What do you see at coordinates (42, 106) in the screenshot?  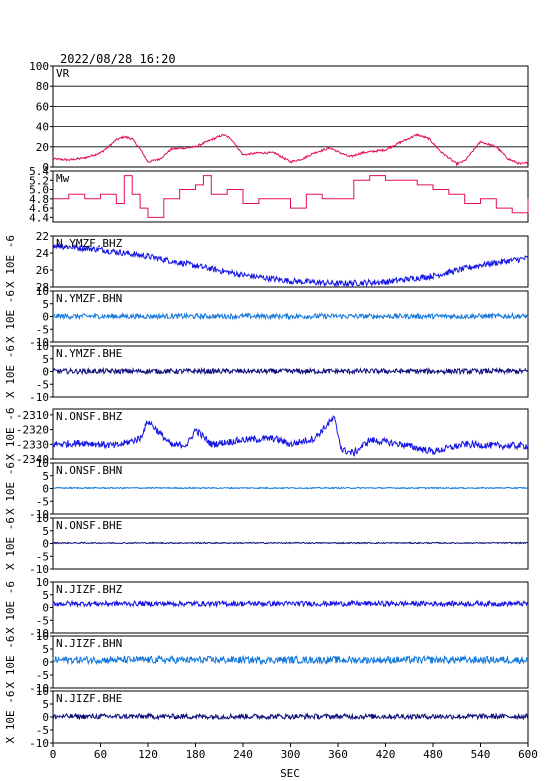 I see `y-tick-label: 60` at bounding box center [42, 106].